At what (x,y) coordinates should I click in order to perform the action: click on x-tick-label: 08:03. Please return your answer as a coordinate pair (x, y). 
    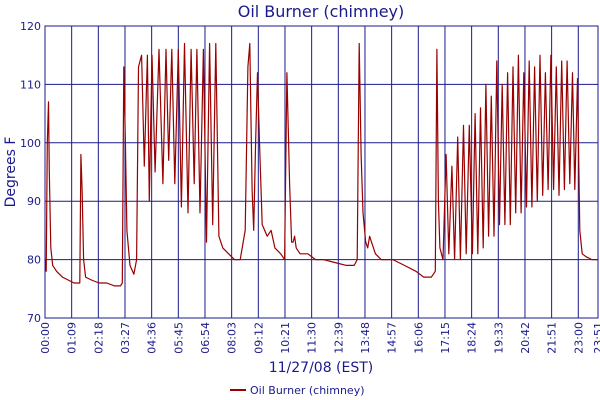
    Looking at the image, I should click on (232, 338).